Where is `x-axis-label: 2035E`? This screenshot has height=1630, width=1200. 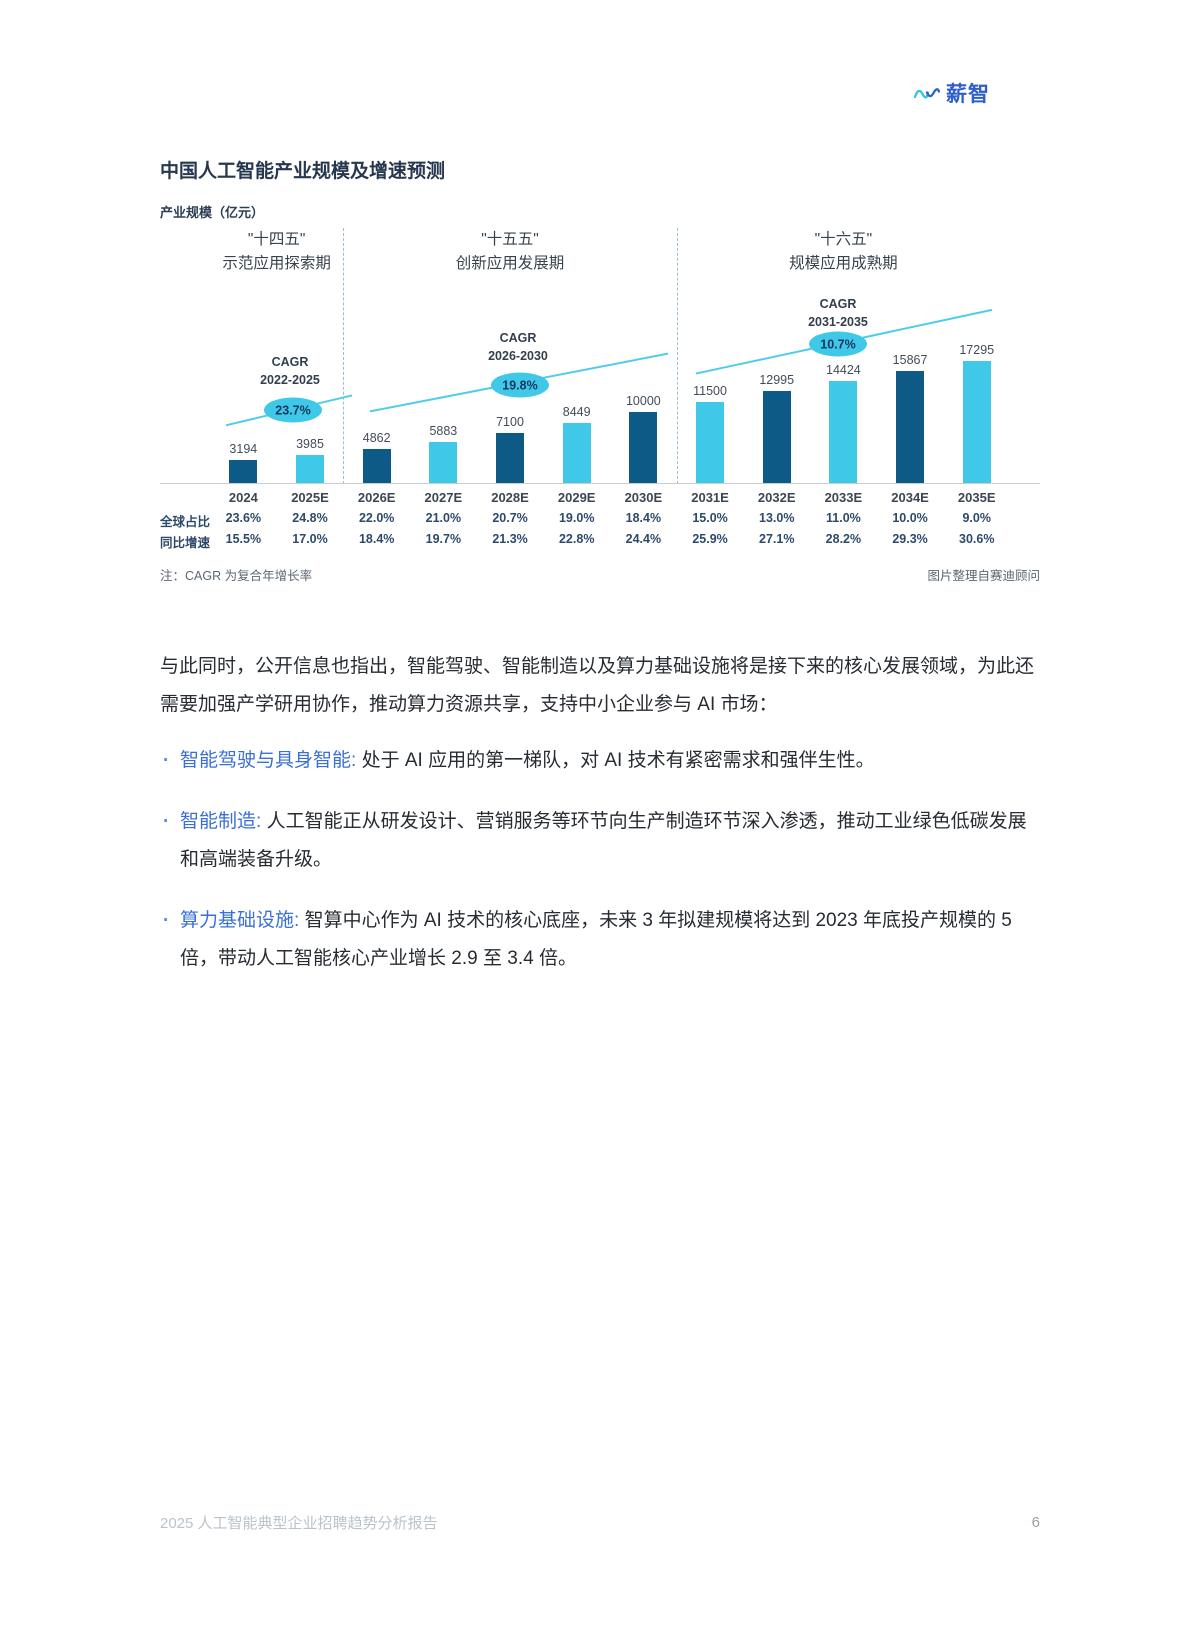
x-axis-label: 2035E is located at coordinates (976, 497).